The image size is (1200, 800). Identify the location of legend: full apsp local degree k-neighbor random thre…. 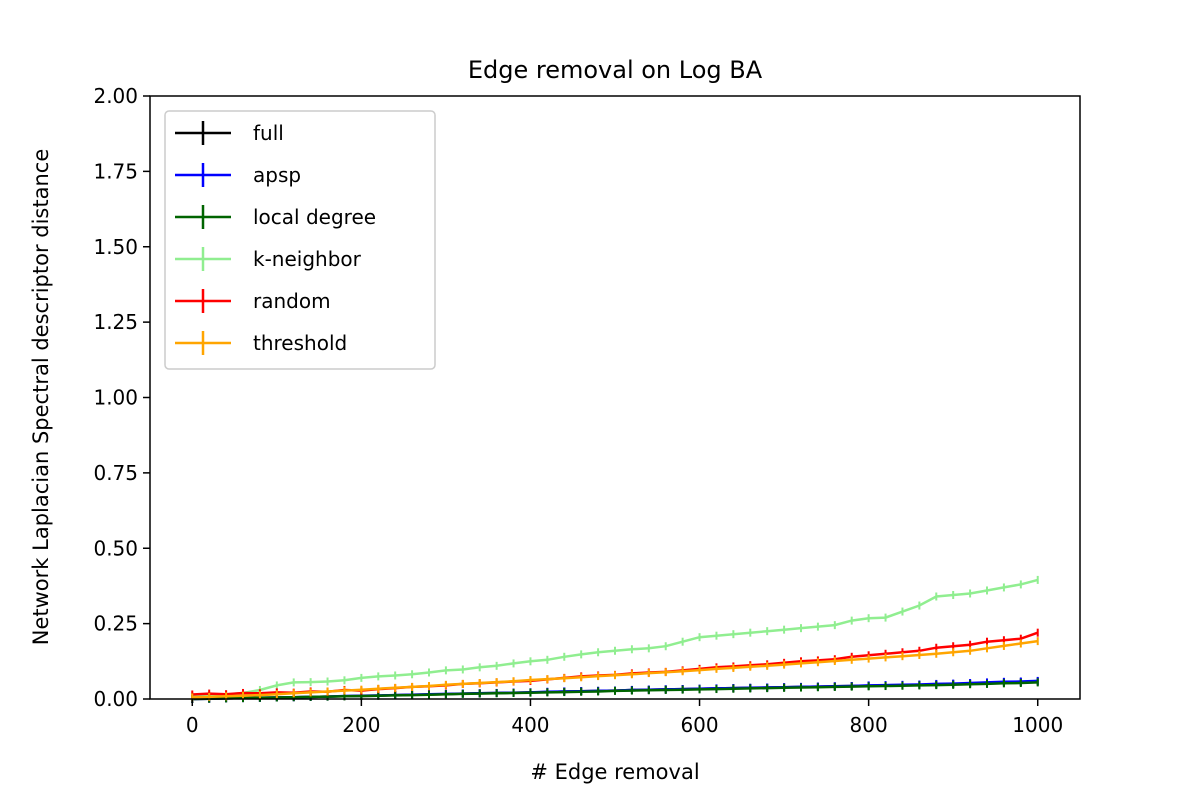
(300, 240).